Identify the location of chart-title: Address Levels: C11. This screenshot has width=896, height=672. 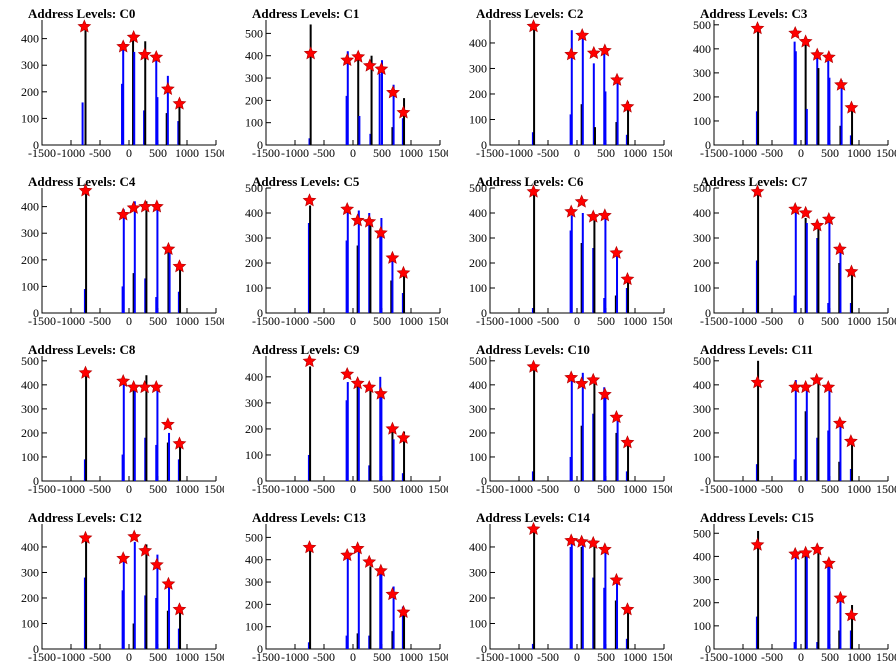
(757, 349).